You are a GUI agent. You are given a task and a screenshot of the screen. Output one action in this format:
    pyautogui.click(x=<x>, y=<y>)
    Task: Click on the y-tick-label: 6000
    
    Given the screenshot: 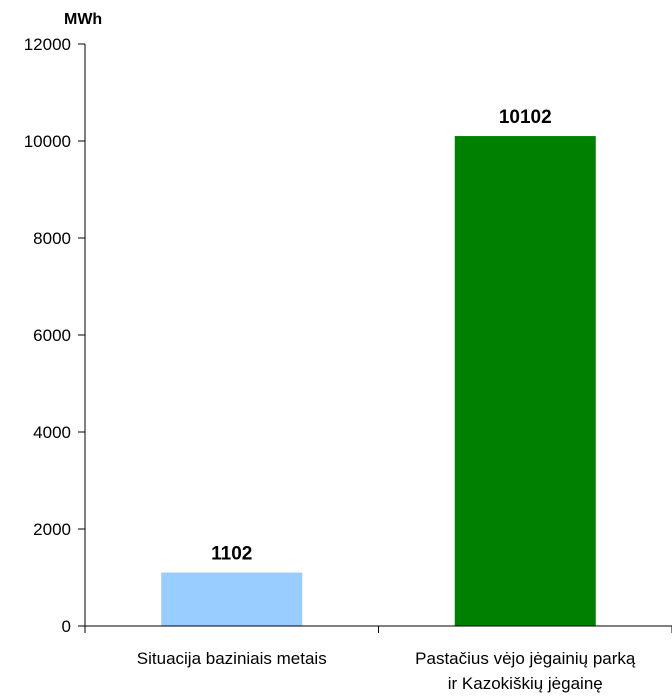 What is the action you would take?
    pyautogui.click(x=52, y=335)
    